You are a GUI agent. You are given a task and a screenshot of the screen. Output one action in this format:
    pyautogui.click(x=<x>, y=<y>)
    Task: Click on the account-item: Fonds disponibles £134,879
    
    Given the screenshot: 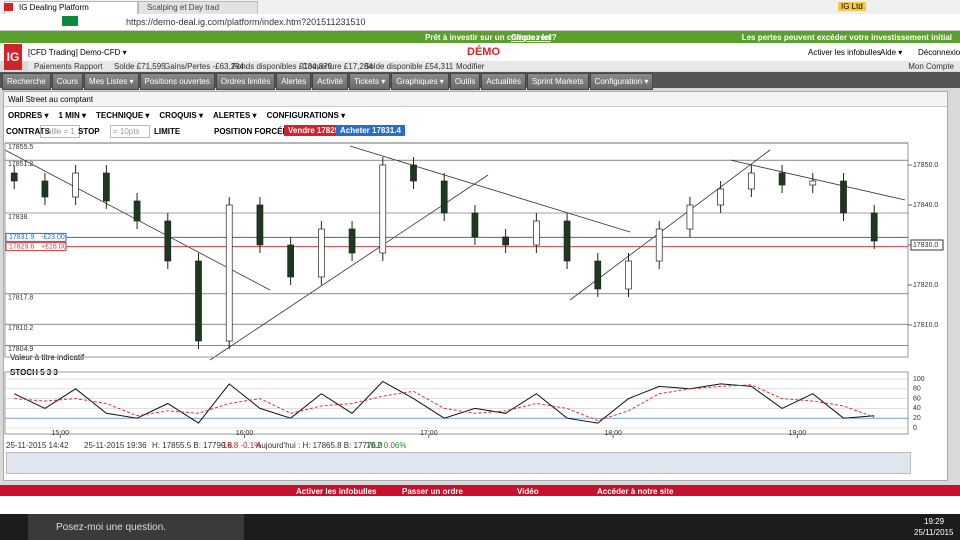 What is the action you would take?
    pyautogui.click(x=282, y=66)
    